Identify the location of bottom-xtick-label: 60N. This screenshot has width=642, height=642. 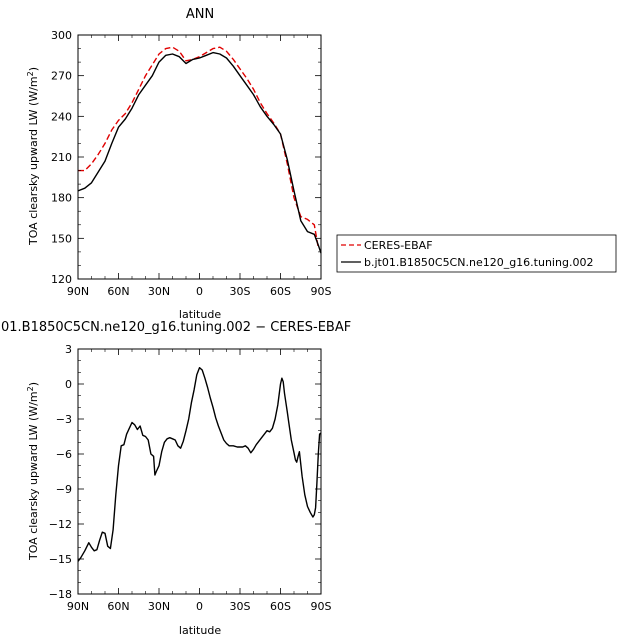
(118, 606).